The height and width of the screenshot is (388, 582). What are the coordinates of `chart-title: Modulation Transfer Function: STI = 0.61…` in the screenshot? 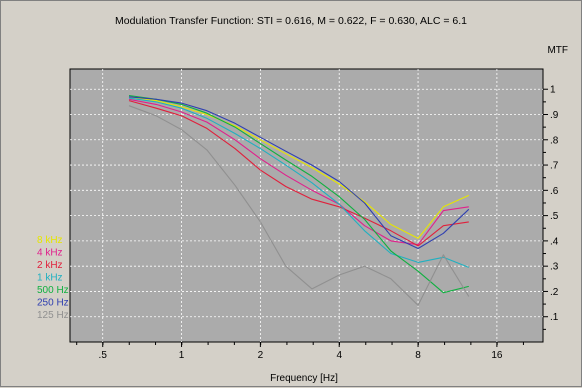 It's located at (291, 21).